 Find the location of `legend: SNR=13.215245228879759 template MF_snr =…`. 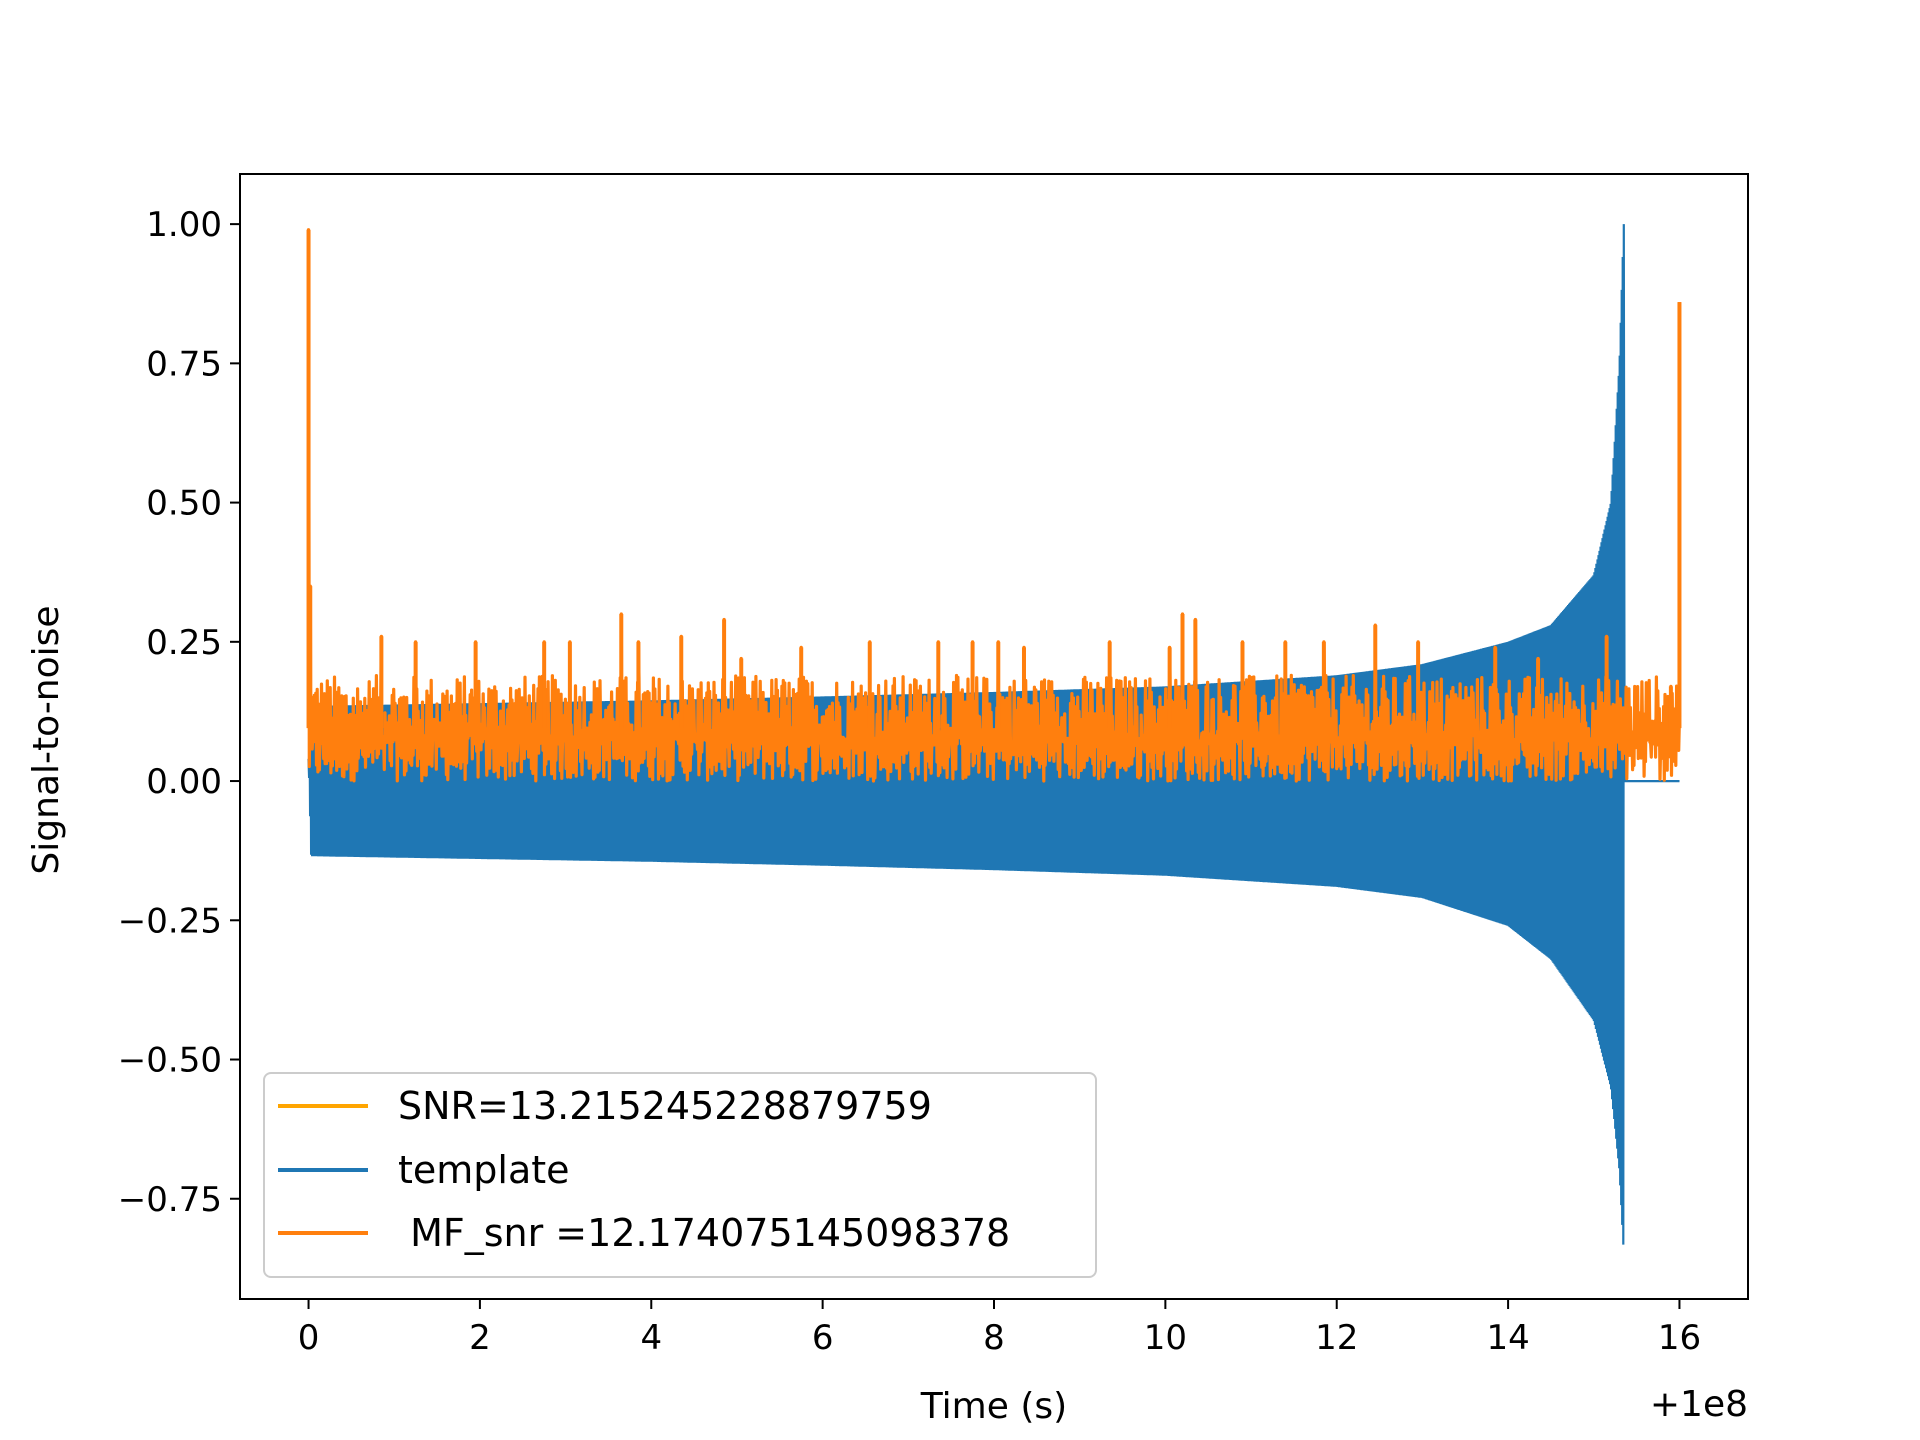

legend: SNR=13.215245228879759 template MF_snr =… is located at coordinates (680, 1175).